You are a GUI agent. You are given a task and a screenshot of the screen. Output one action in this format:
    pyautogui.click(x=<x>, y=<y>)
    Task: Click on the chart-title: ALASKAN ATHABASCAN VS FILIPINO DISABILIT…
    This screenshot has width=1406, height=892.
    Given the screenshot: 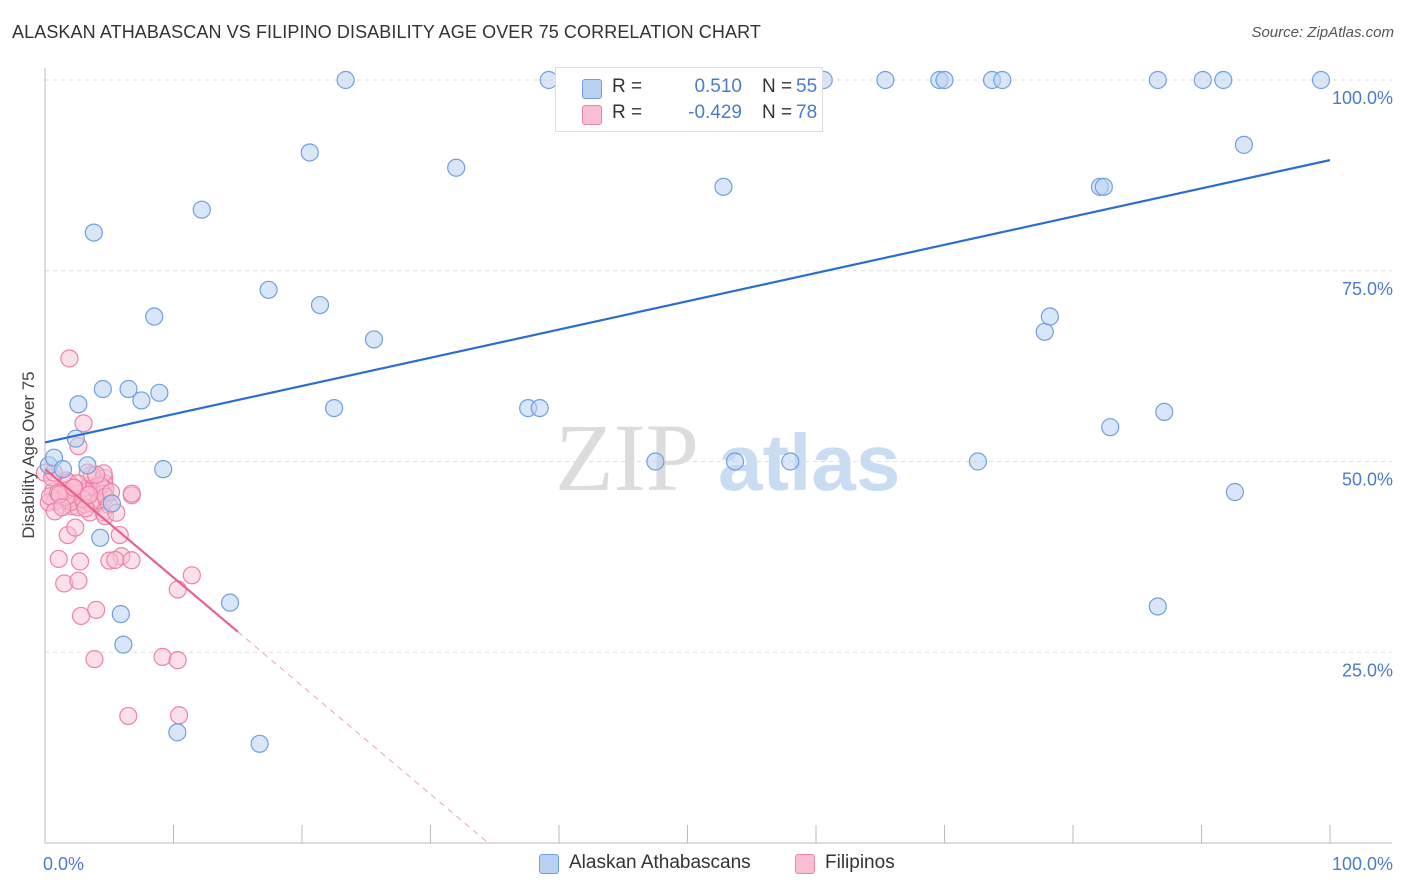 What is the action you would take?
    pyautogui.click(x=386, y=32)
    